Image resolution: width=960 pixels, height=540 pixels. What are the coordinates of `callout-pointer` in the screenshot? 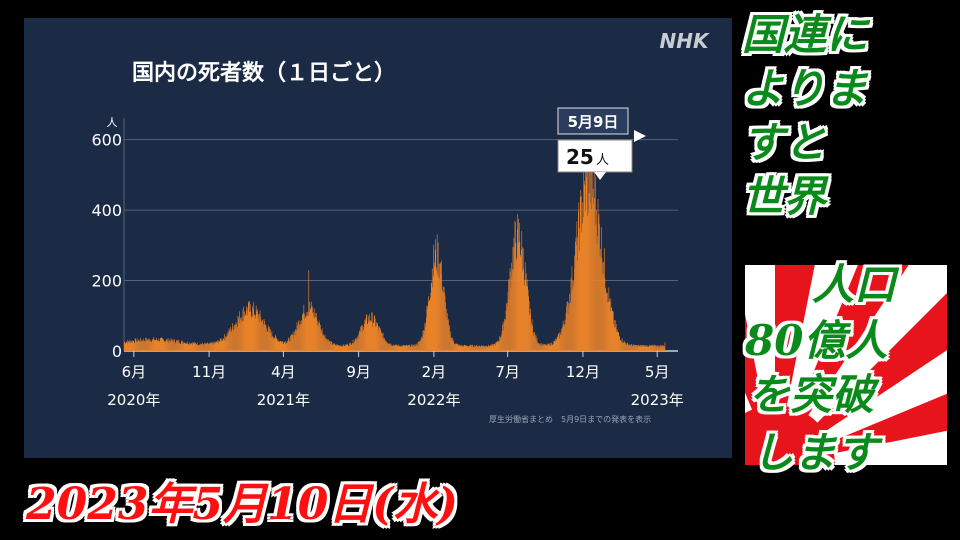 It's located at (600, 176).